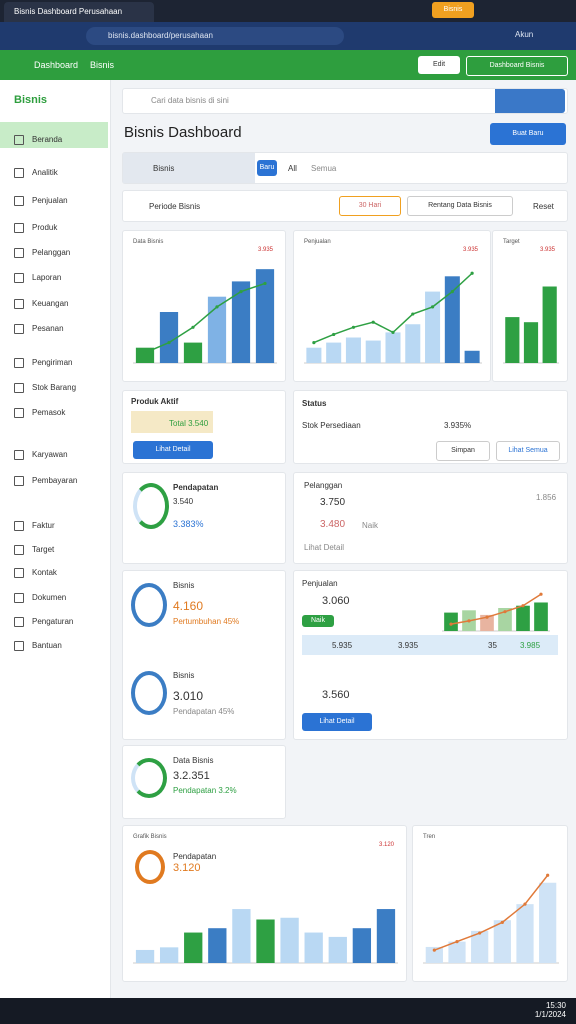 The height and width of the screenshot is (1024, 576). I want to click on chart: Grafik Bisnis 3.120, so click(265, 899).